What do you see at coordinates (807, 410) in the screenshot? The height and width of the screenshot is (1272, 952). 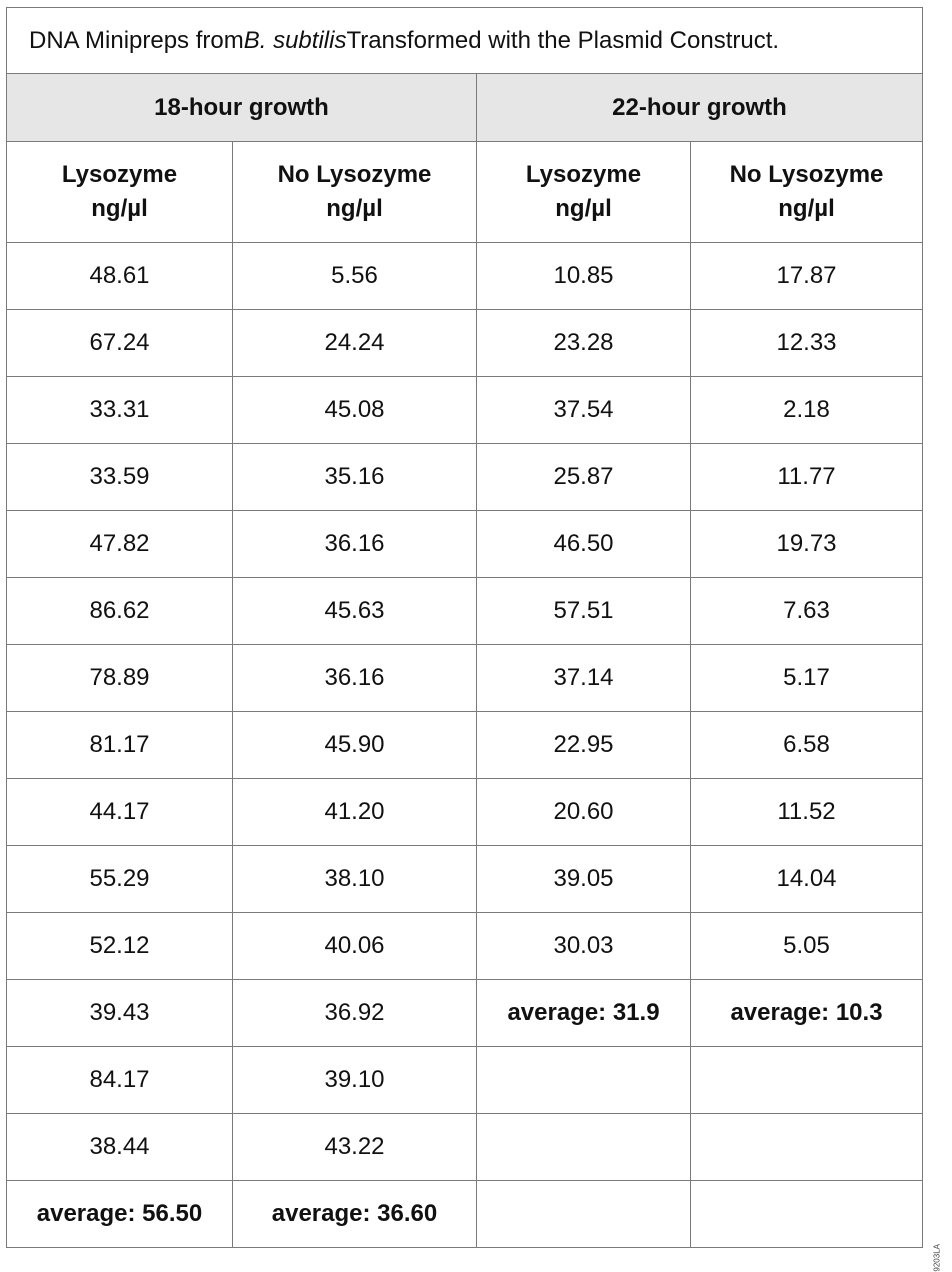 I see `table-cell: 2.18` at bounding box center [807, 410].